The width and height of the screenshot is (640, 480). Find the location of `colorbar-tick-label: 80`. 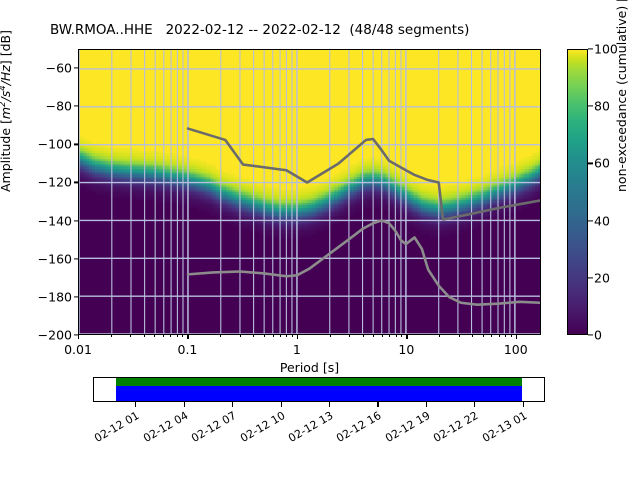

colorbar-tick-label: 80 is located at coordinates (602, 106).